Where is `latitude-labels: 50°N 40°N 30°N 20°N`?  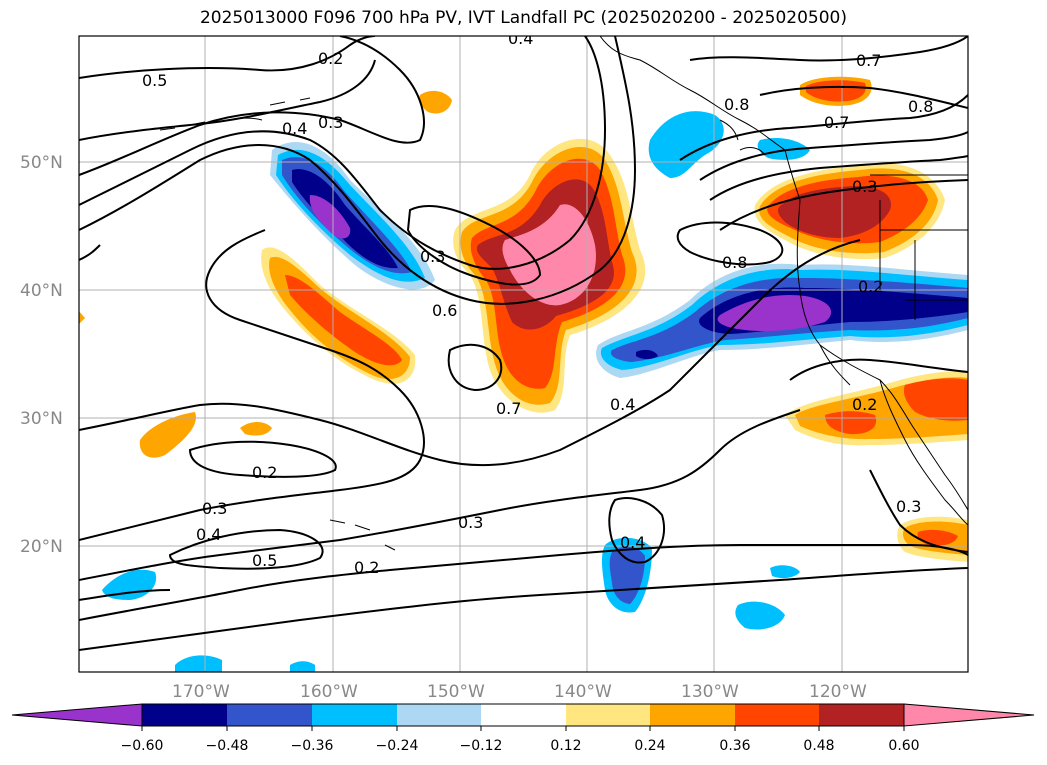
latitude-labels: 50°N 40°N 30°N 20°N is located at coordinates (41, 355).